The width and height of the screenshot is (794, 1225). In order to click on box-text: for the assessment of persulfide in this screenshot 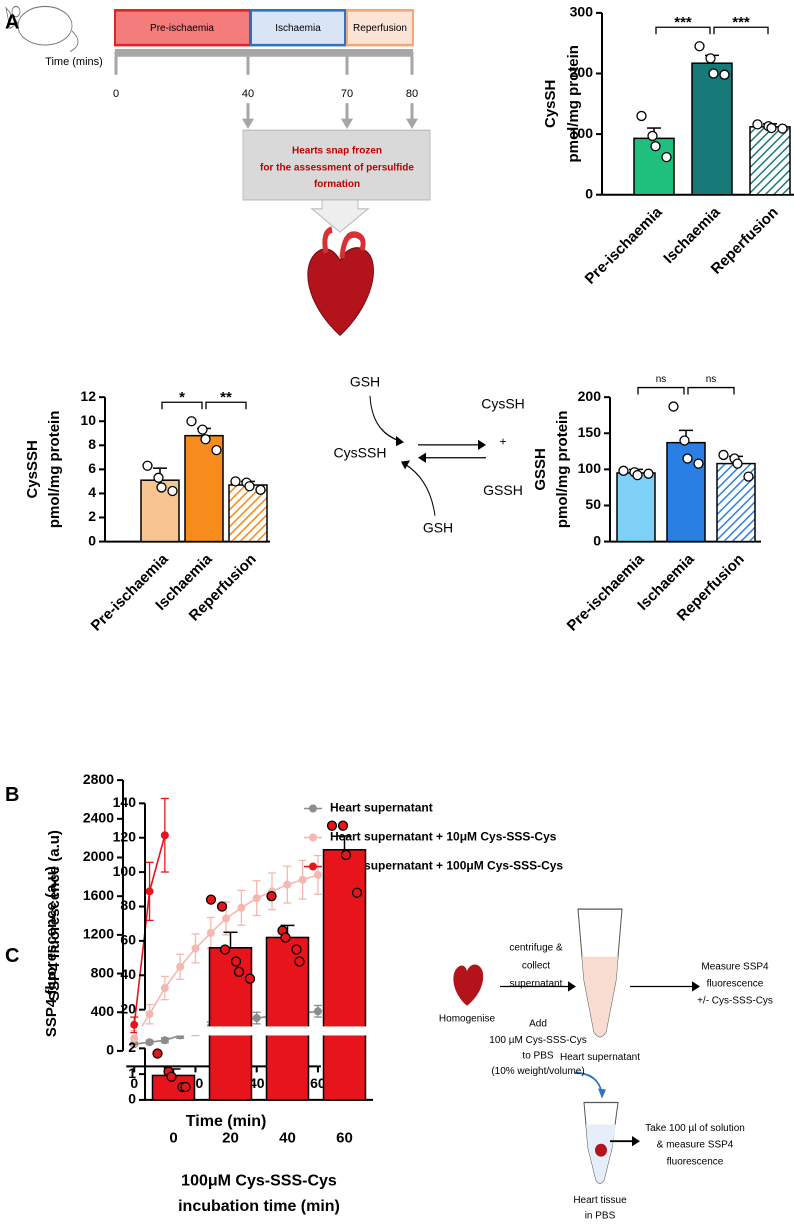, I will do `click(337, 167)`.